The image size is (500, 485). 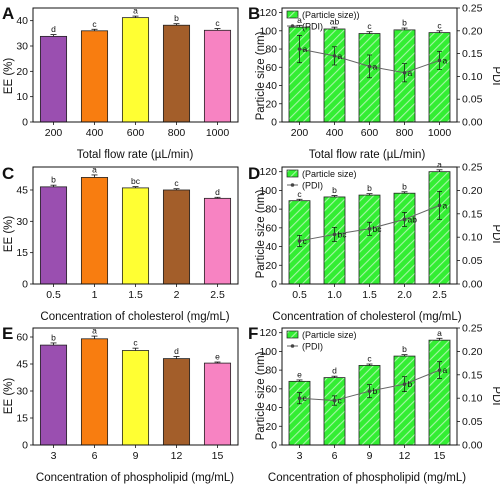 I want to click on x-tick-label: 6, so click(x=335, y=456).